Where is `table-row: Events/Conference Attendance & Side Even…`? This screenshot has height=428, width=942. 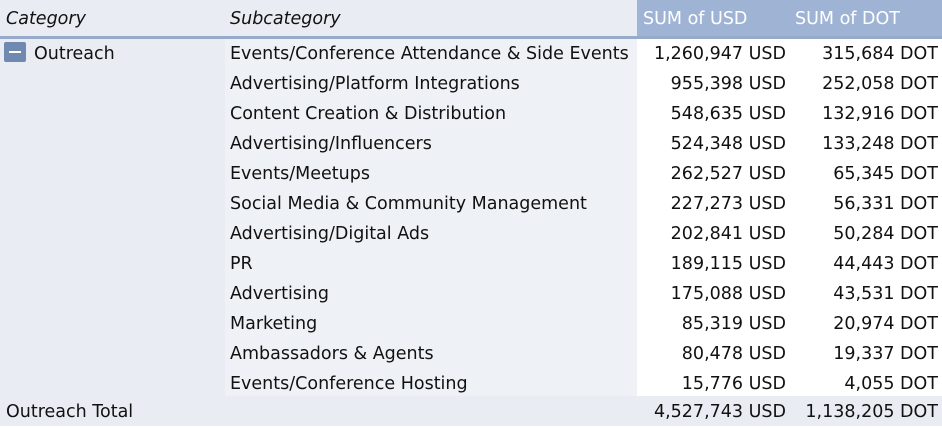
table-row: Events/Conference Attendance & Side Even… is located at coordinates (471, 54).